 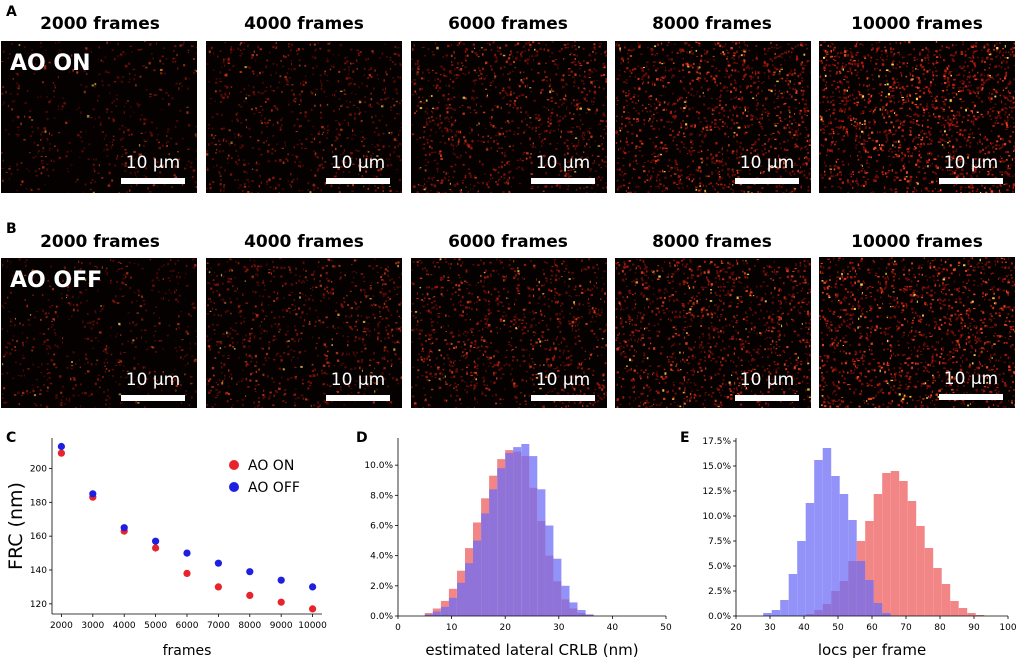 I want to click on legend-label-ao-off: AO OFF, so click(x=274, y=488).